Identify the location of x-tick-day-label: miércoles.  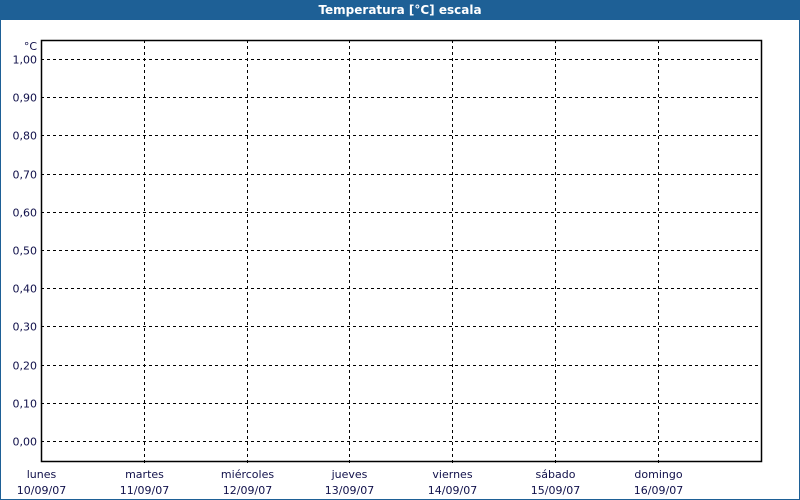
(247, 474).